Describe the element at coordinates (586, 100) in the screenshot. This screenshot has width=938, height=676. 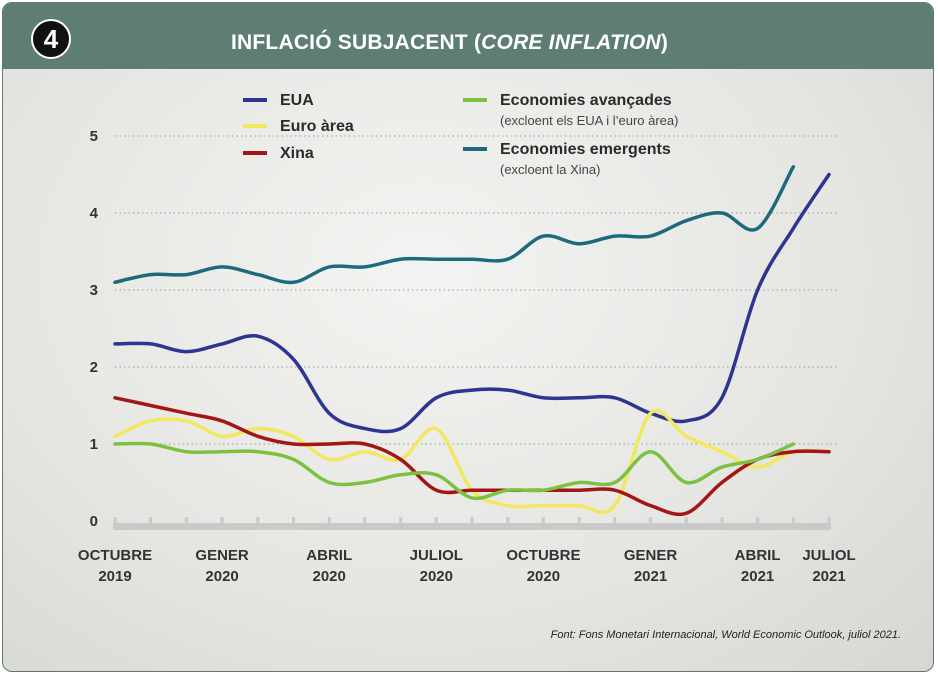
I see `legend-label-avancades: Economies avançades` at that location.